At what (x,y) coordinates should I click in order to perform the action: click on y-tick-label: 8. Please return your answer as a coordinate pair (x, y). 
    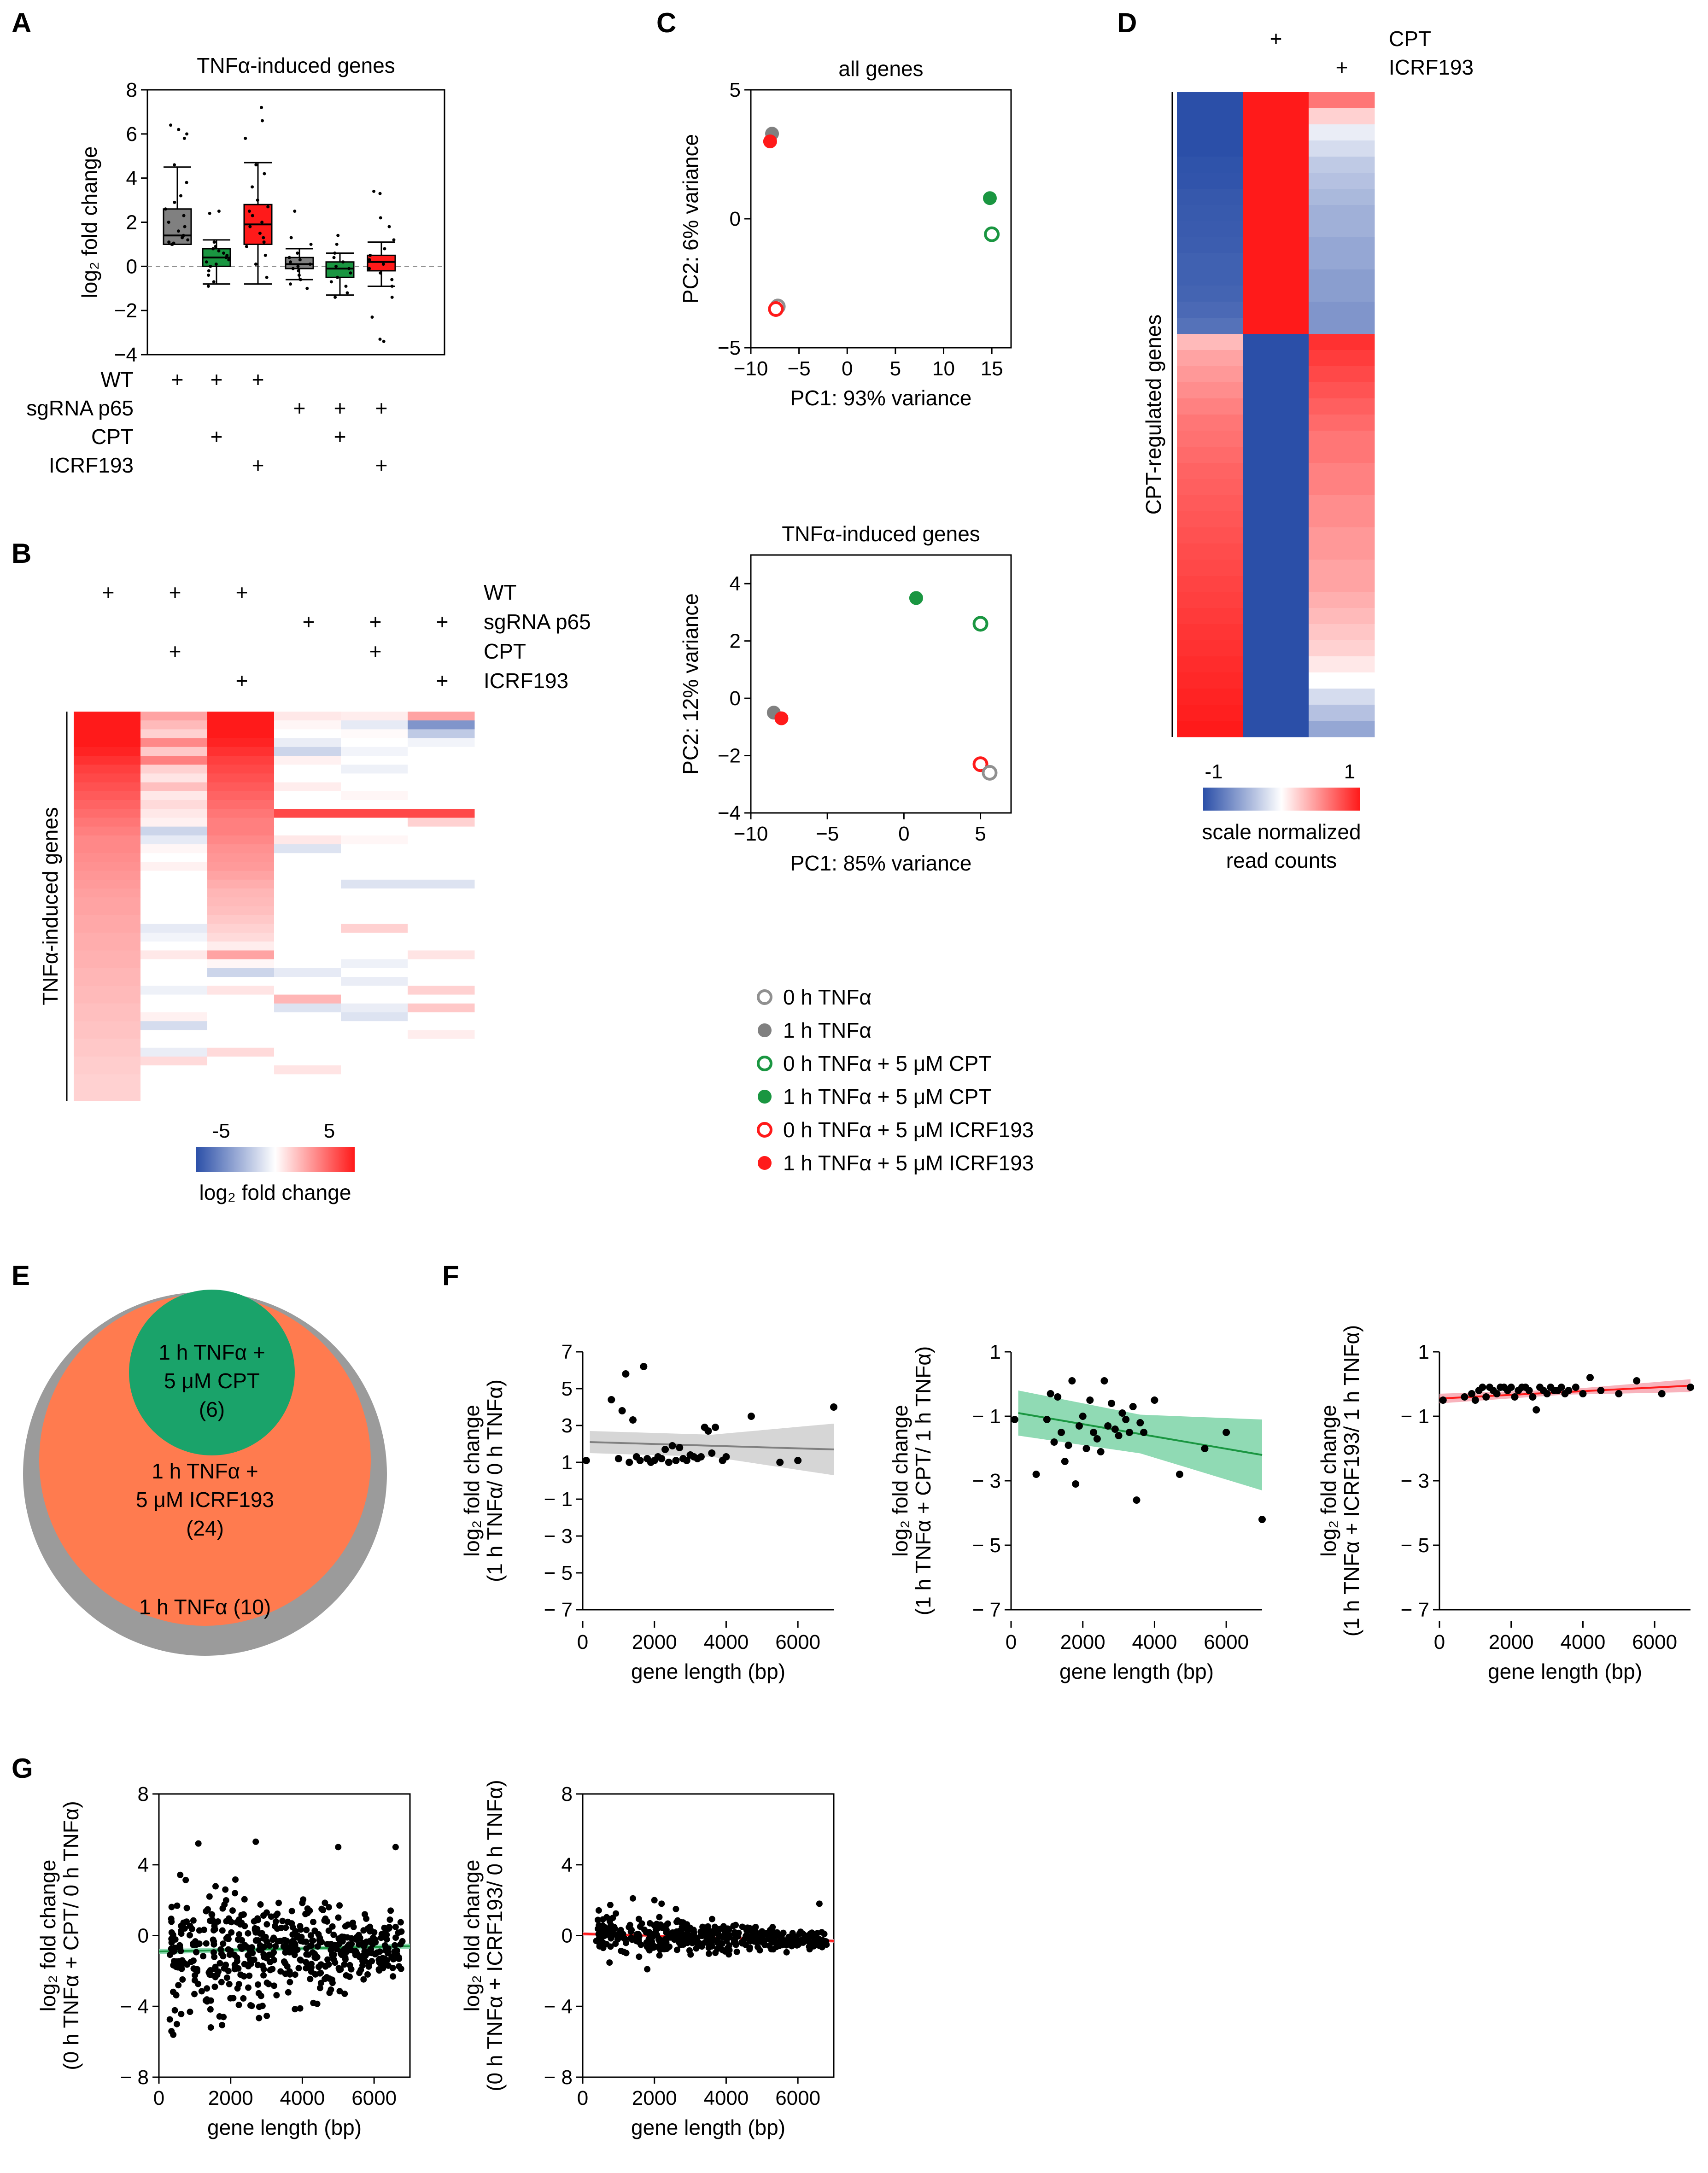
    Looking at the image, I should click on (143, 1794).